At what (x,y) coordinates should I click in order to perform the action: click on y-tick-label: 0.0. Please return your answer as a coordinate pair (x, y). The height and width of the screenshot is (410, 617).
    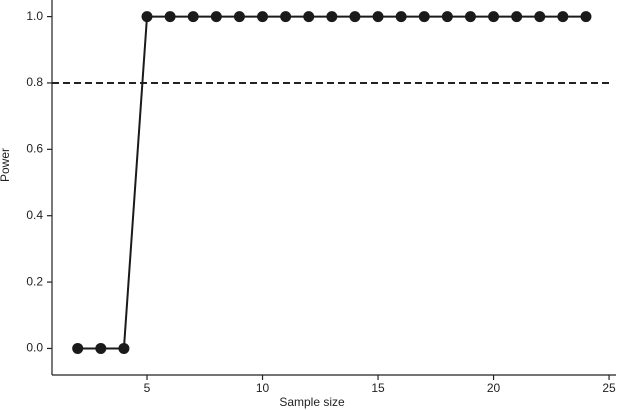
    Looking at the image, I should click on (34, 348).